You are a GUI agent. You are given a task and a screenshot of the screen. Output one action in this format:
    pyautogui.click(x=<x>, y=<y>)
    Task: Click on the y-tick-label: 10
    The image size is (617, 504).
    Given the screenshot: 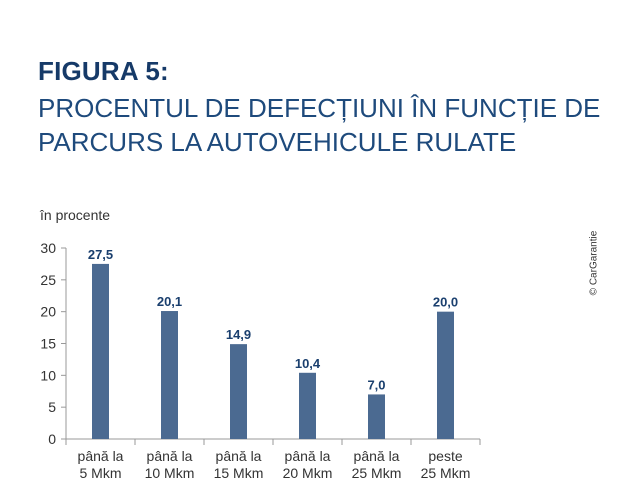 What is the action you would take?
    pyautogui.click(x=48, y=375)
    